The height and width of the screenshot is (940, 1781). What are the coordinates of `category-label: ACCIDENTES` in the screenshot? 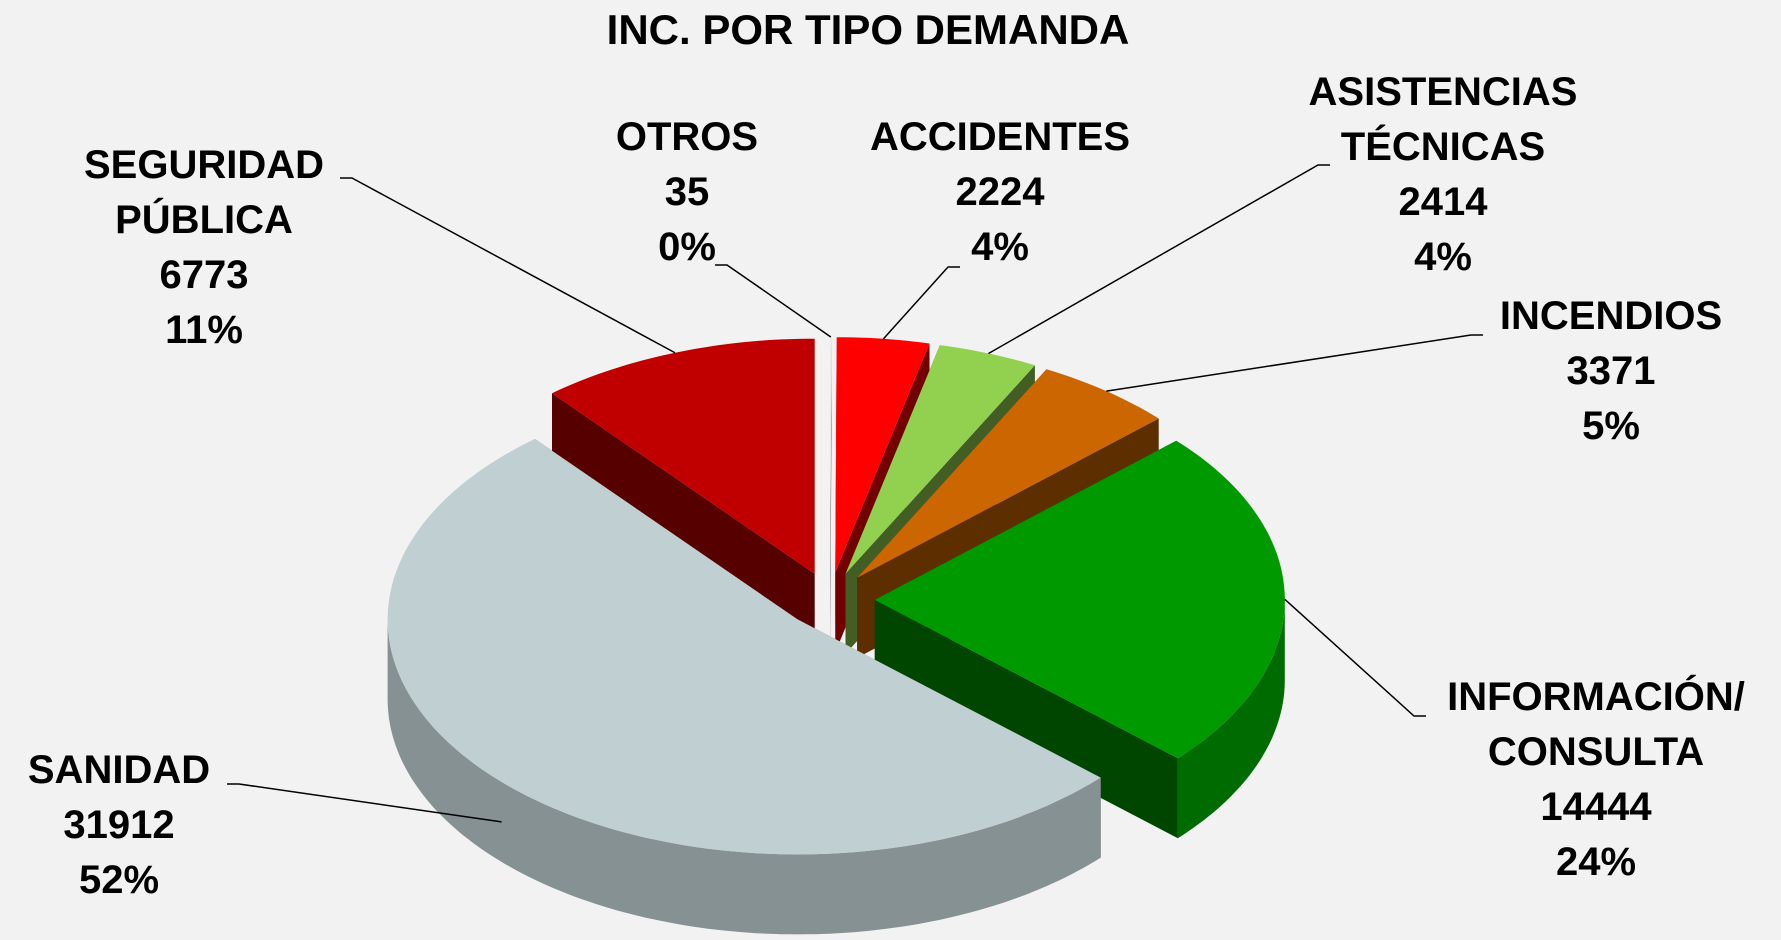 It's located at (1000, 137).